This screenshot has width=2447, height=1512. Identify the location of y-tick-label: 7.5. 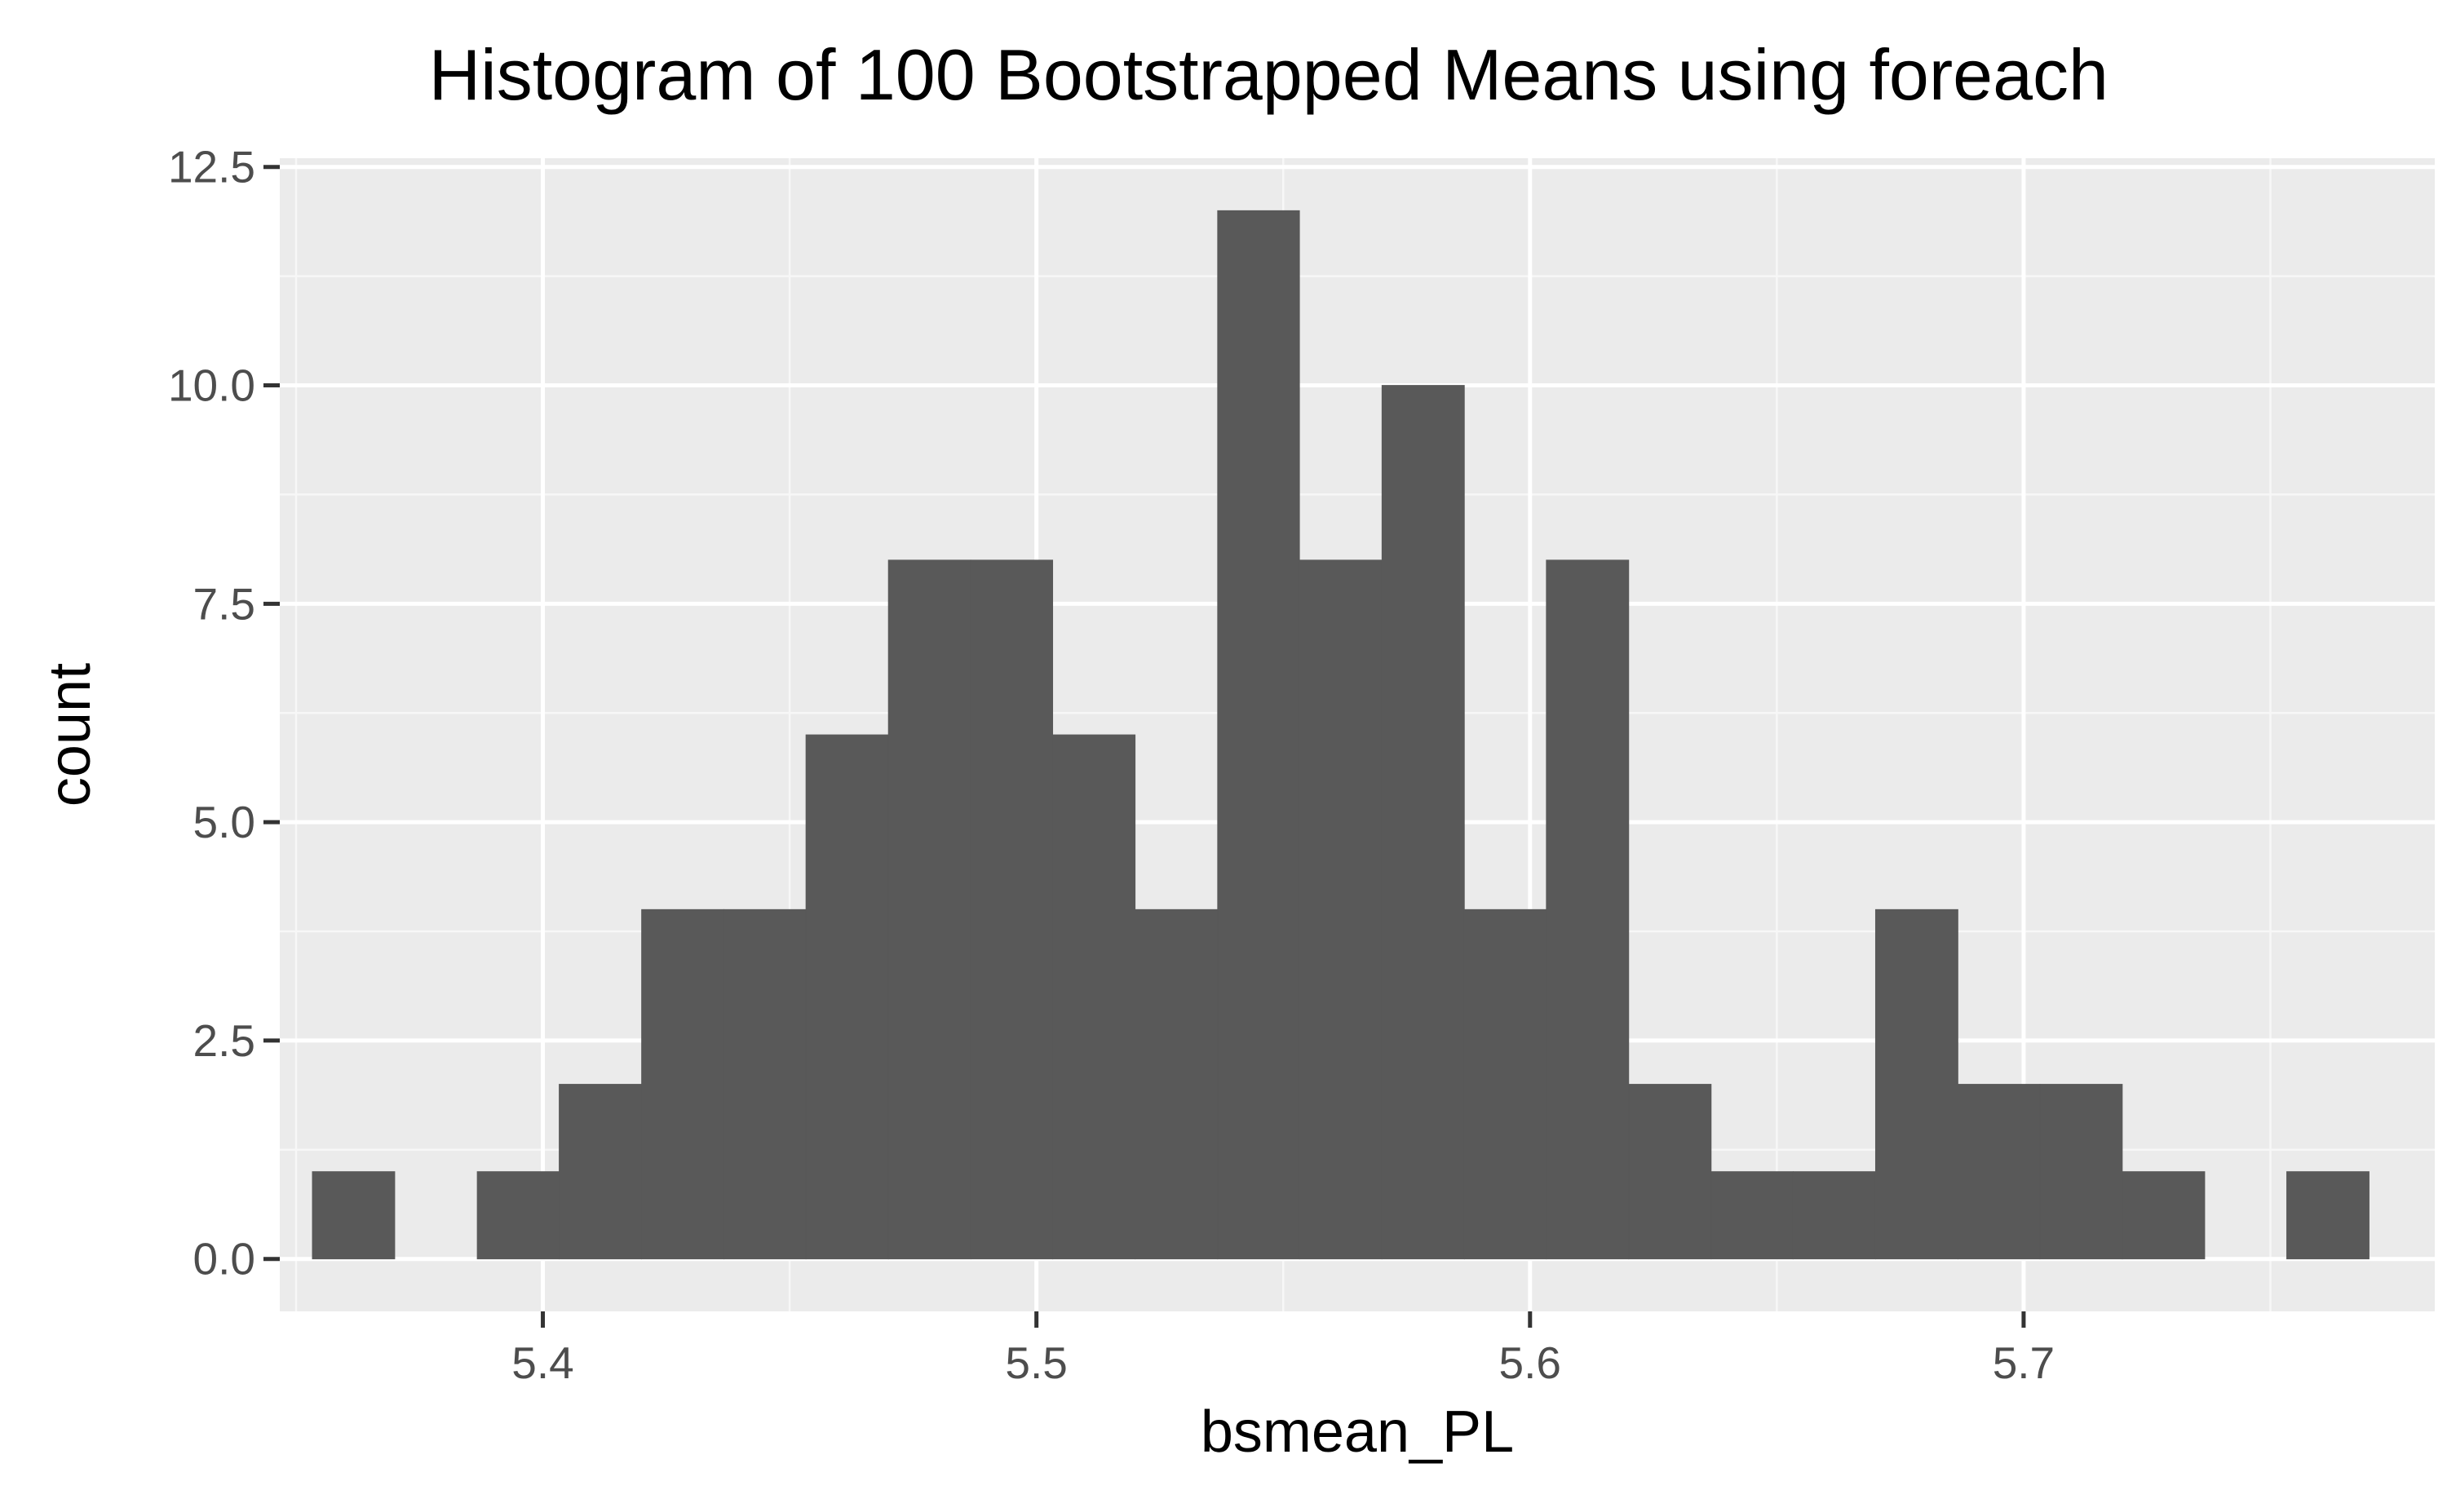
(224, 603).